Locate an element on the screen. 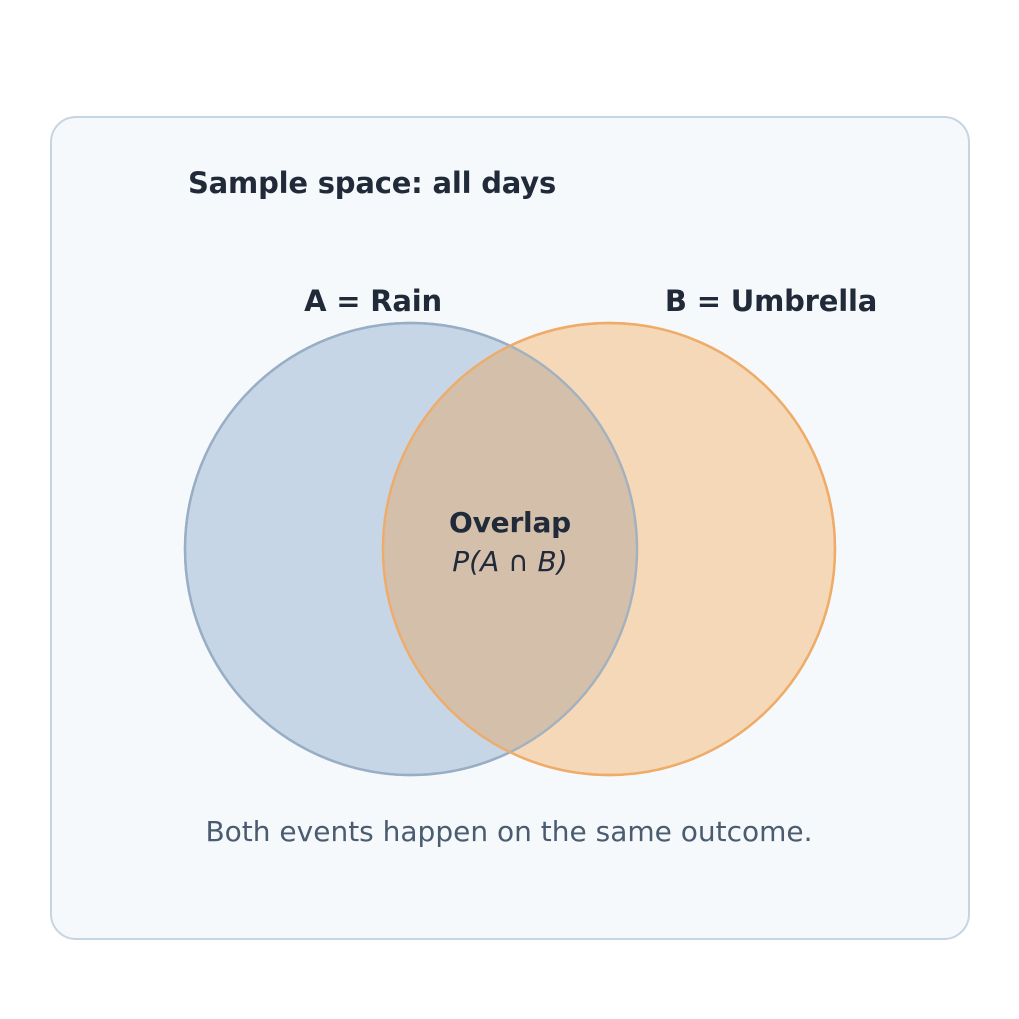 The height and width of the screenshot is (1019, 1019). formula-set-a: A is located at coordinates (490, 561).